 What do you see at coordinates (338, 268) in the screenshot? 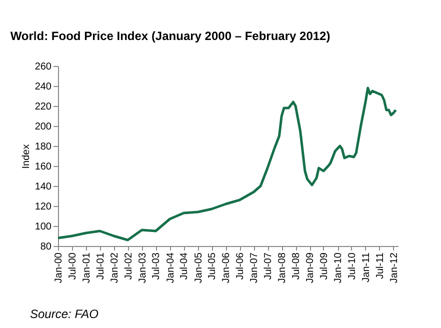
I see `x-tick-label: Jan-10` at bounding box center [338, 268].